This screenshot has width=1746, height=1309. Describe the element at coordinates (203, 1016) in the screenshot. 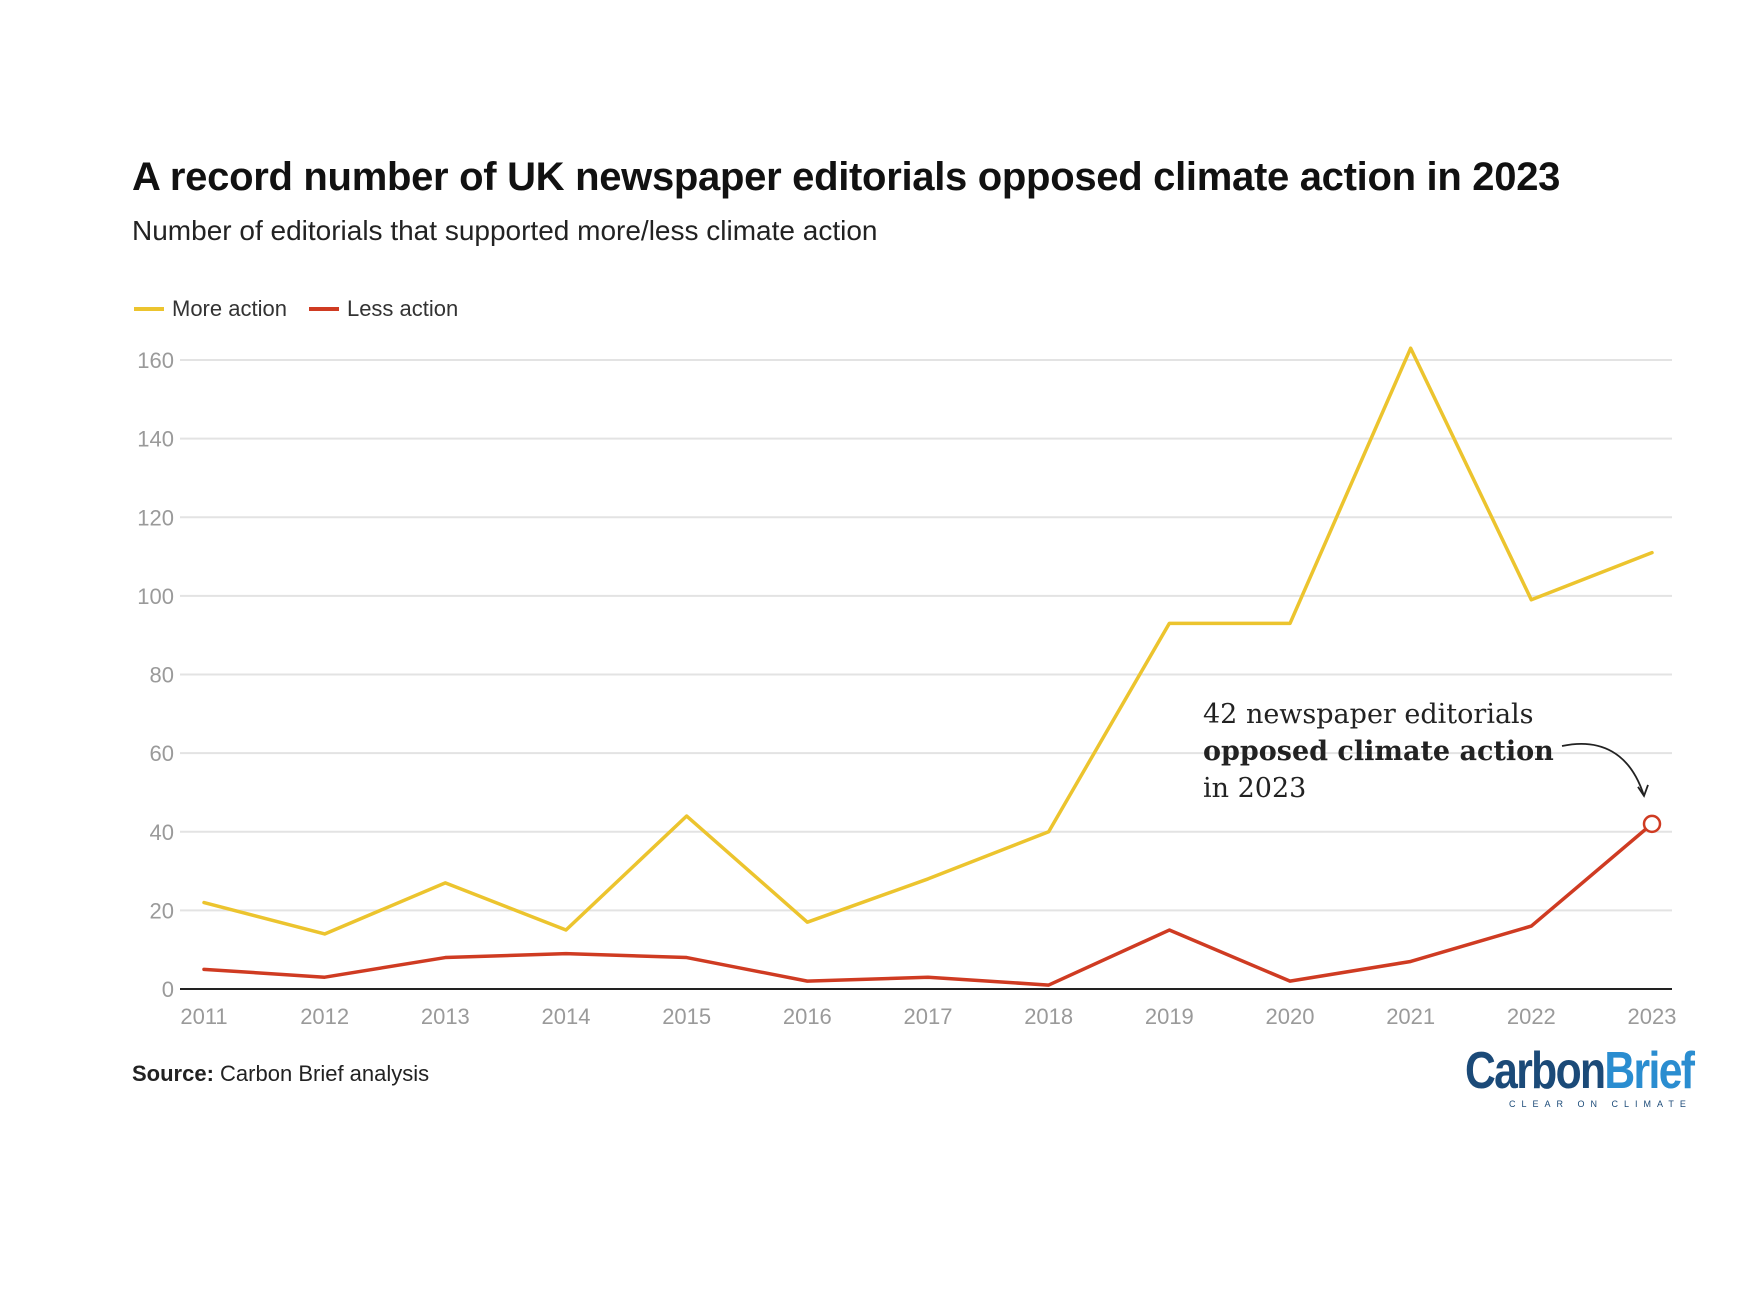

I see `x-tick-label-2011: 2011` at that location.